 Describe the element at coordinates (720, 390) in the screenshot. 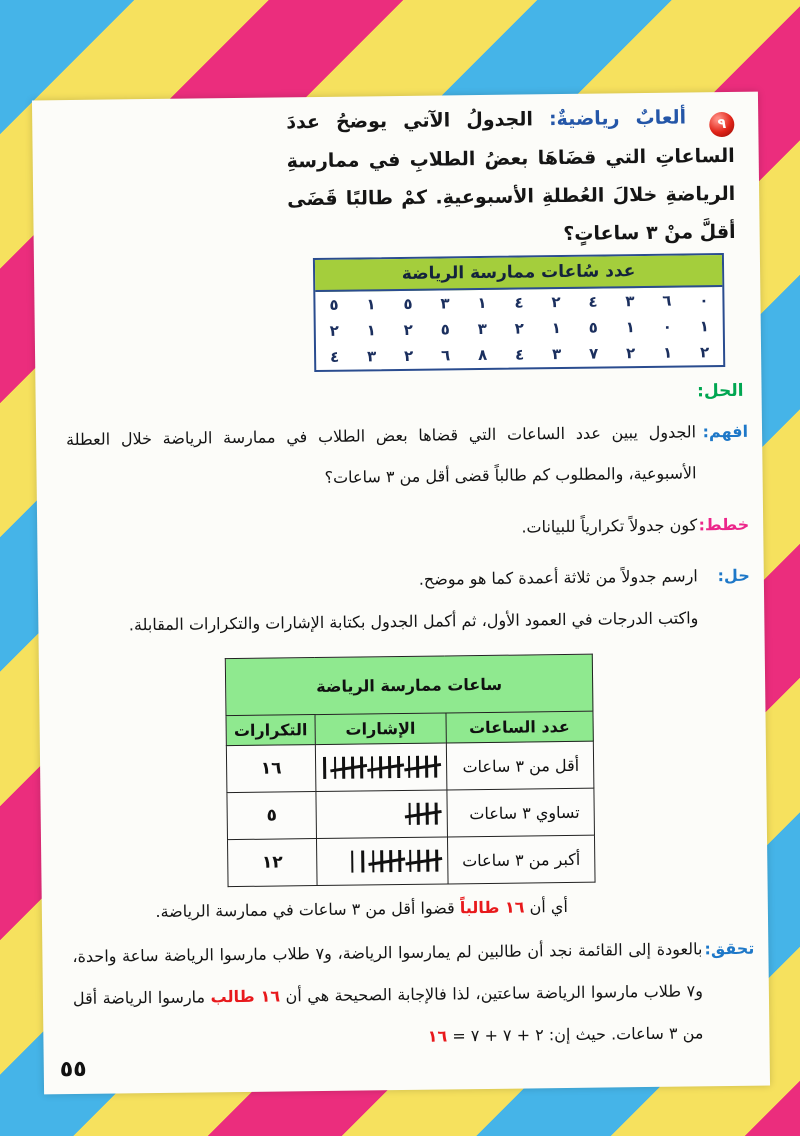

I see `solution-heading: الحل:` at that location.